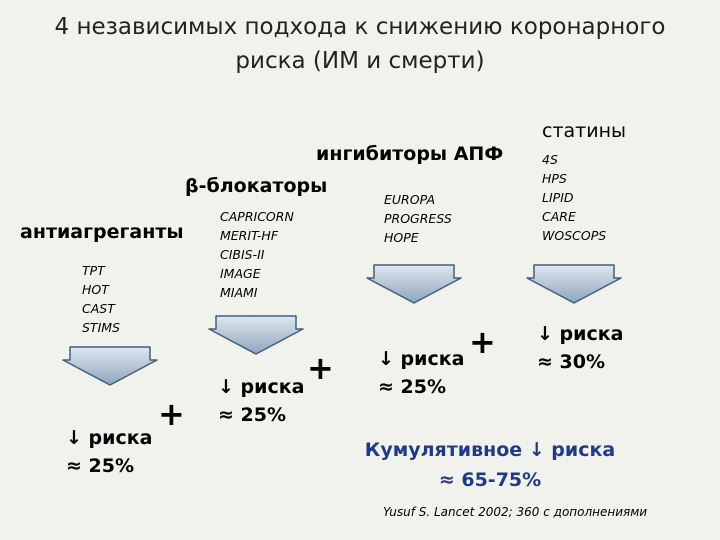 The width and height of the screenshot is (720, 540). I want to click on trial-name: MIAMI, so click(239, 292).